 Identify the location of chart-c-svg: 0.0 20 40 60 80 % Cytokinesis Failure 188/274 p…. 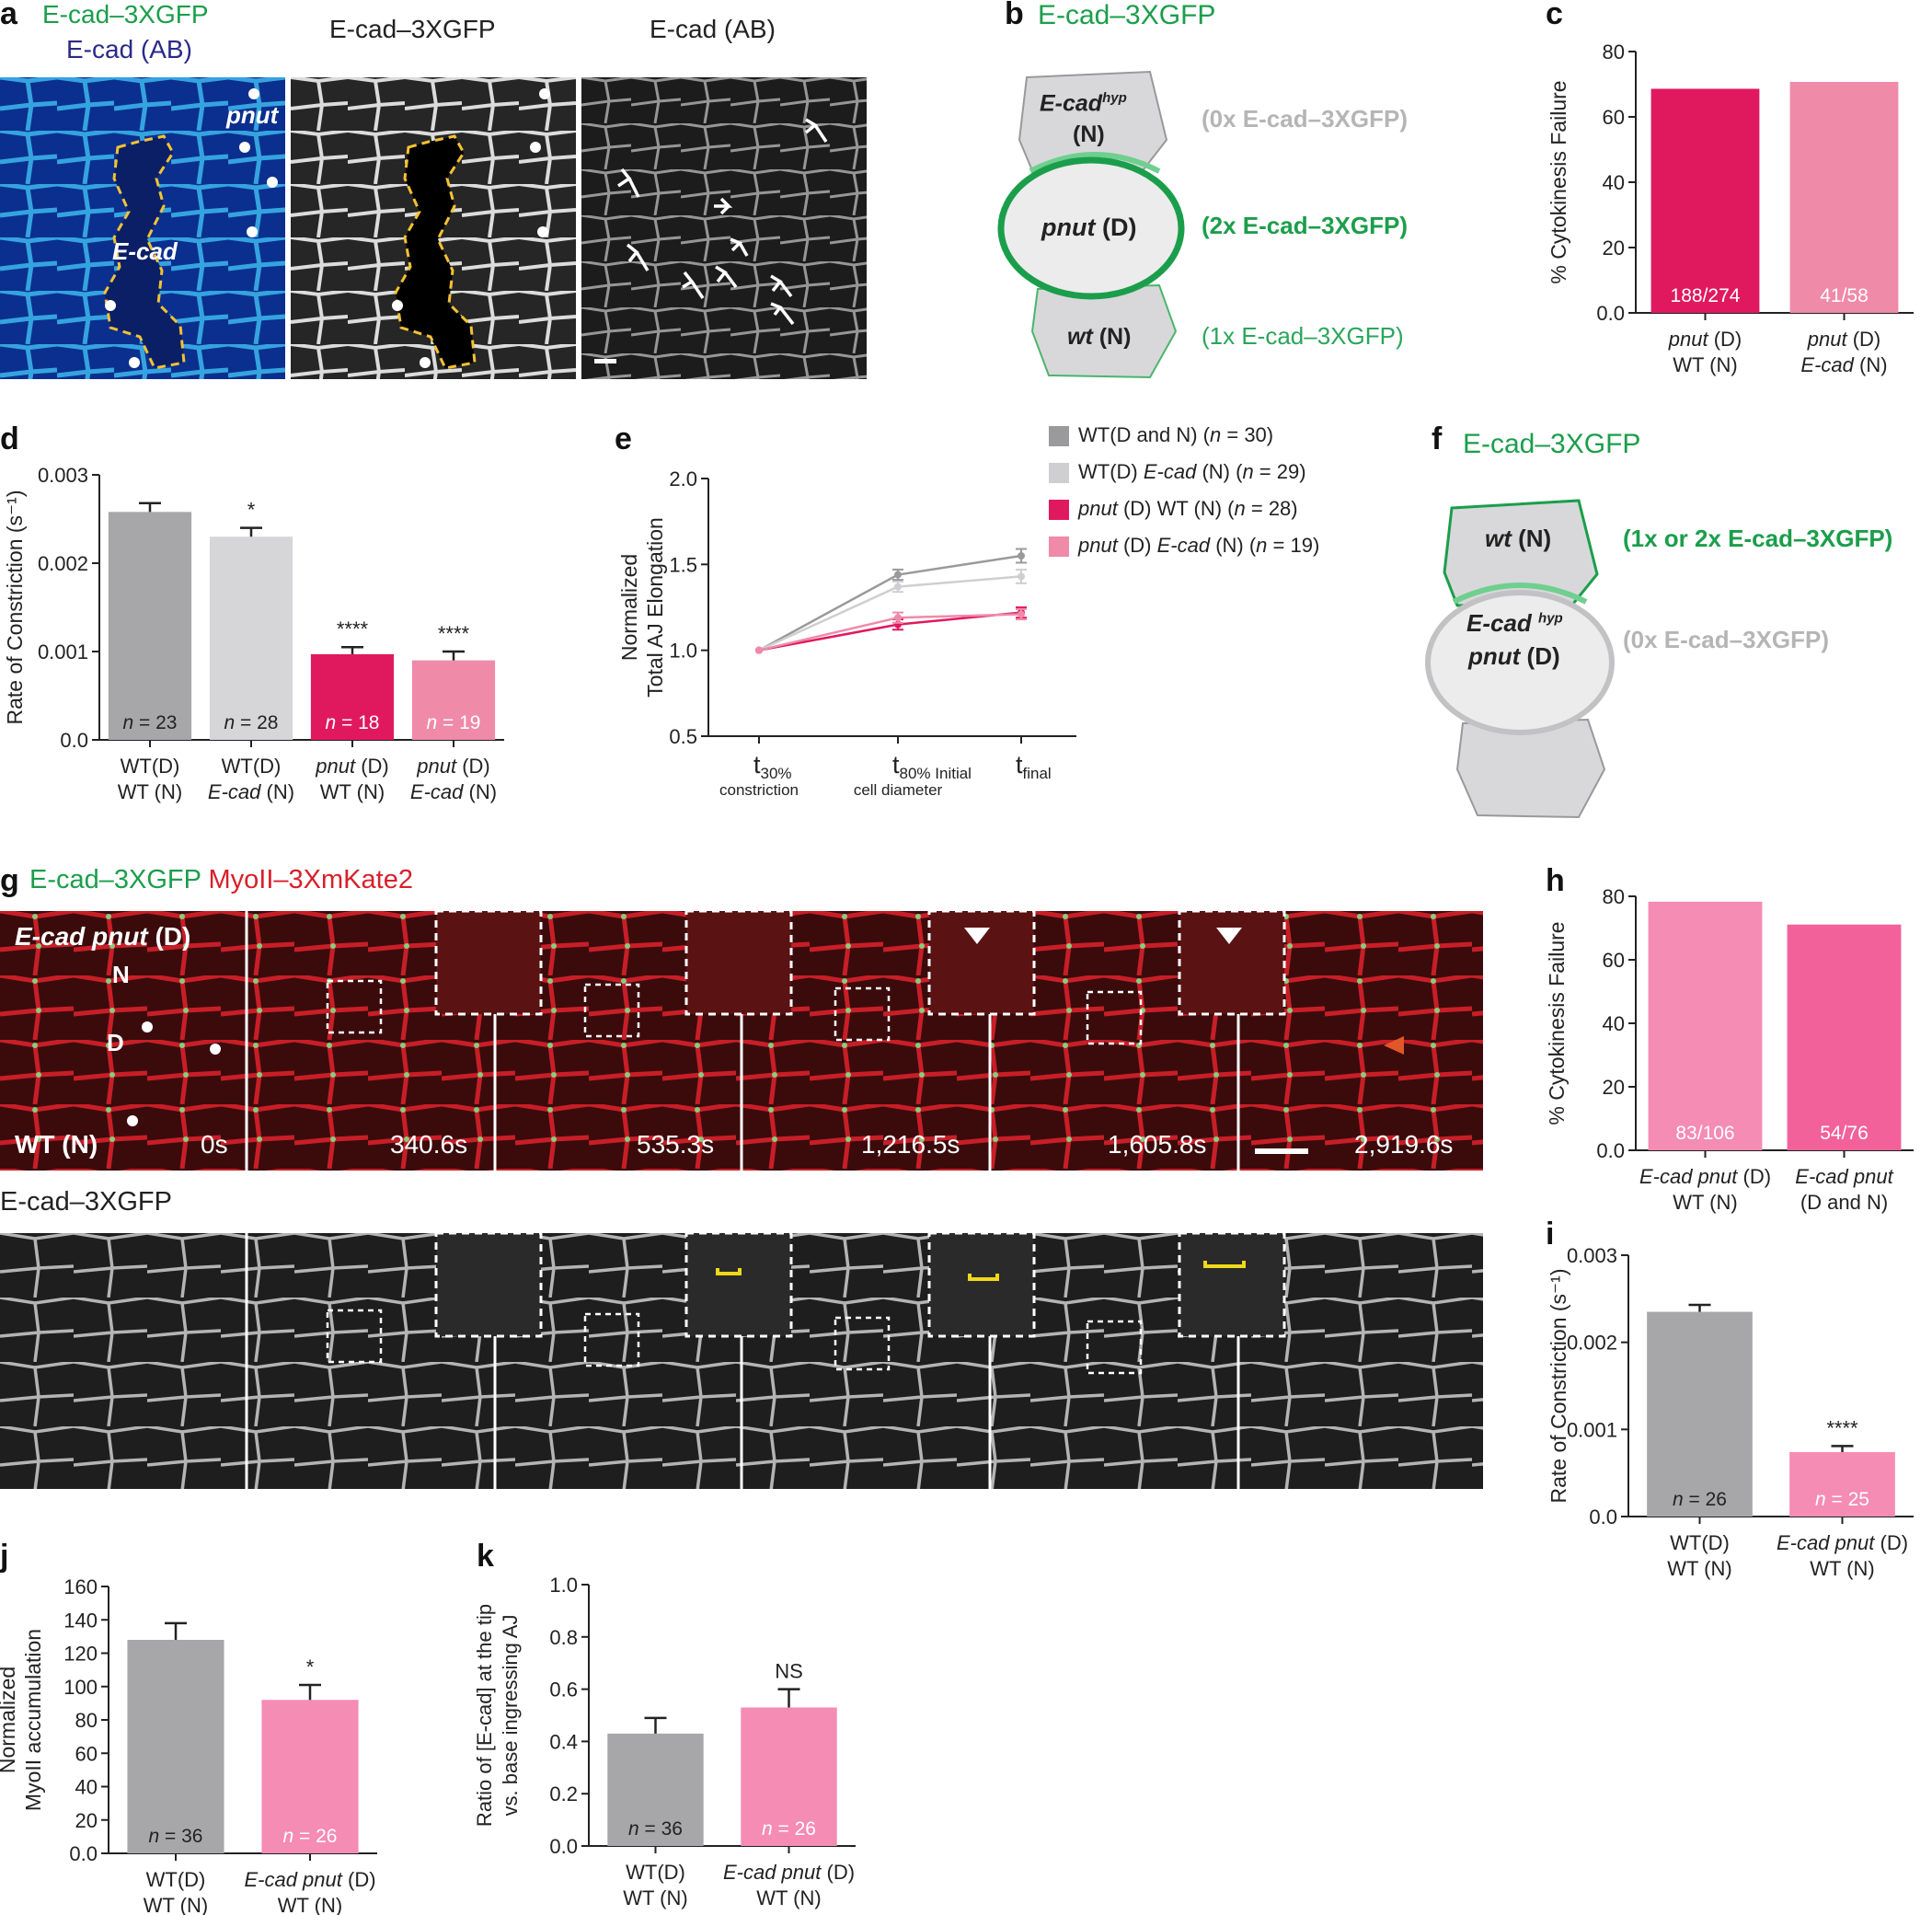
(1730, 208).